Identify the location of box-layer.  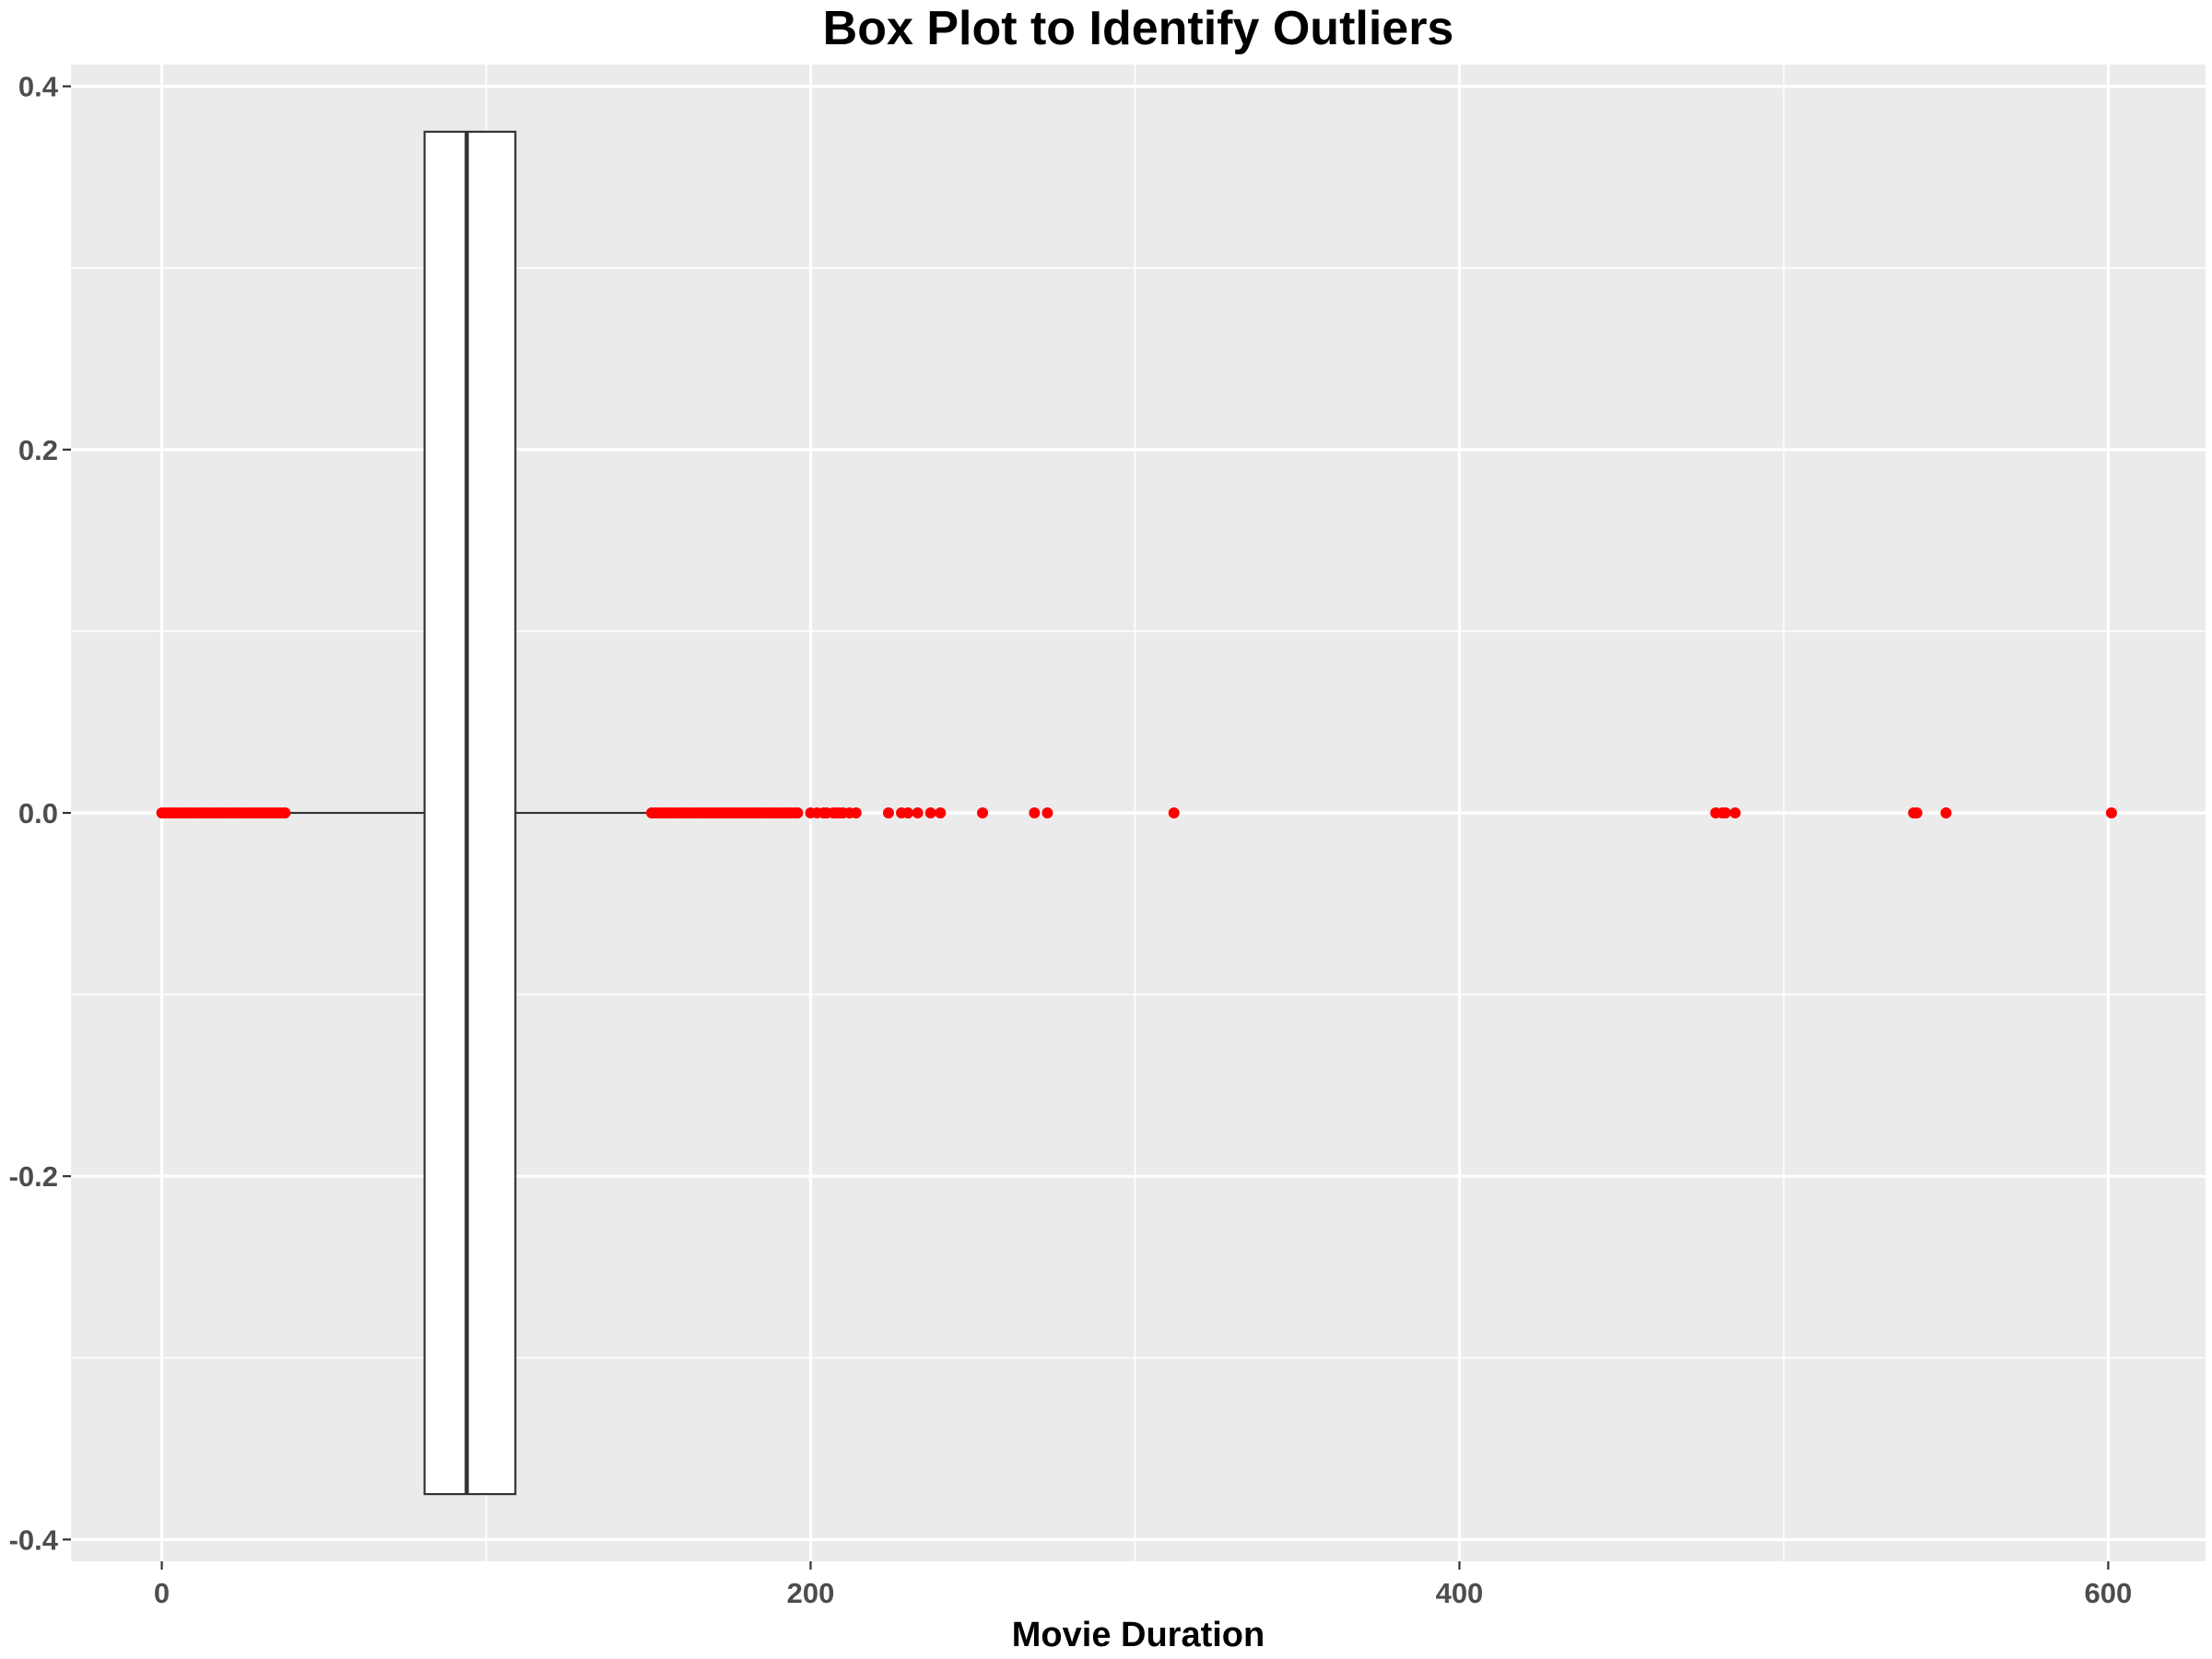
(470, 813).